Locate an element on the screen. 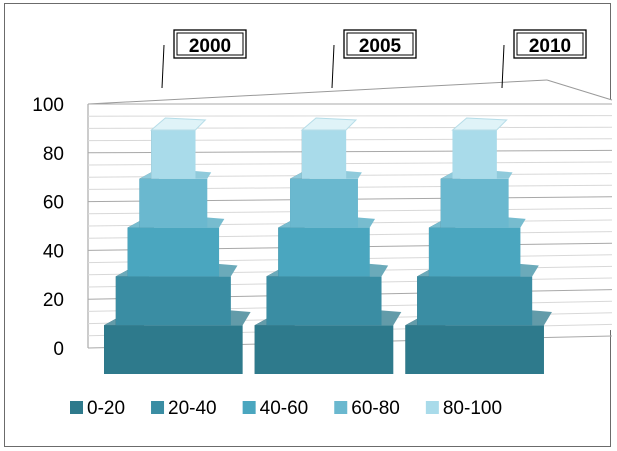 The height and width of the screenshot is (451, 617). legend-item: 20-40 is located at coordinates (184, 408).